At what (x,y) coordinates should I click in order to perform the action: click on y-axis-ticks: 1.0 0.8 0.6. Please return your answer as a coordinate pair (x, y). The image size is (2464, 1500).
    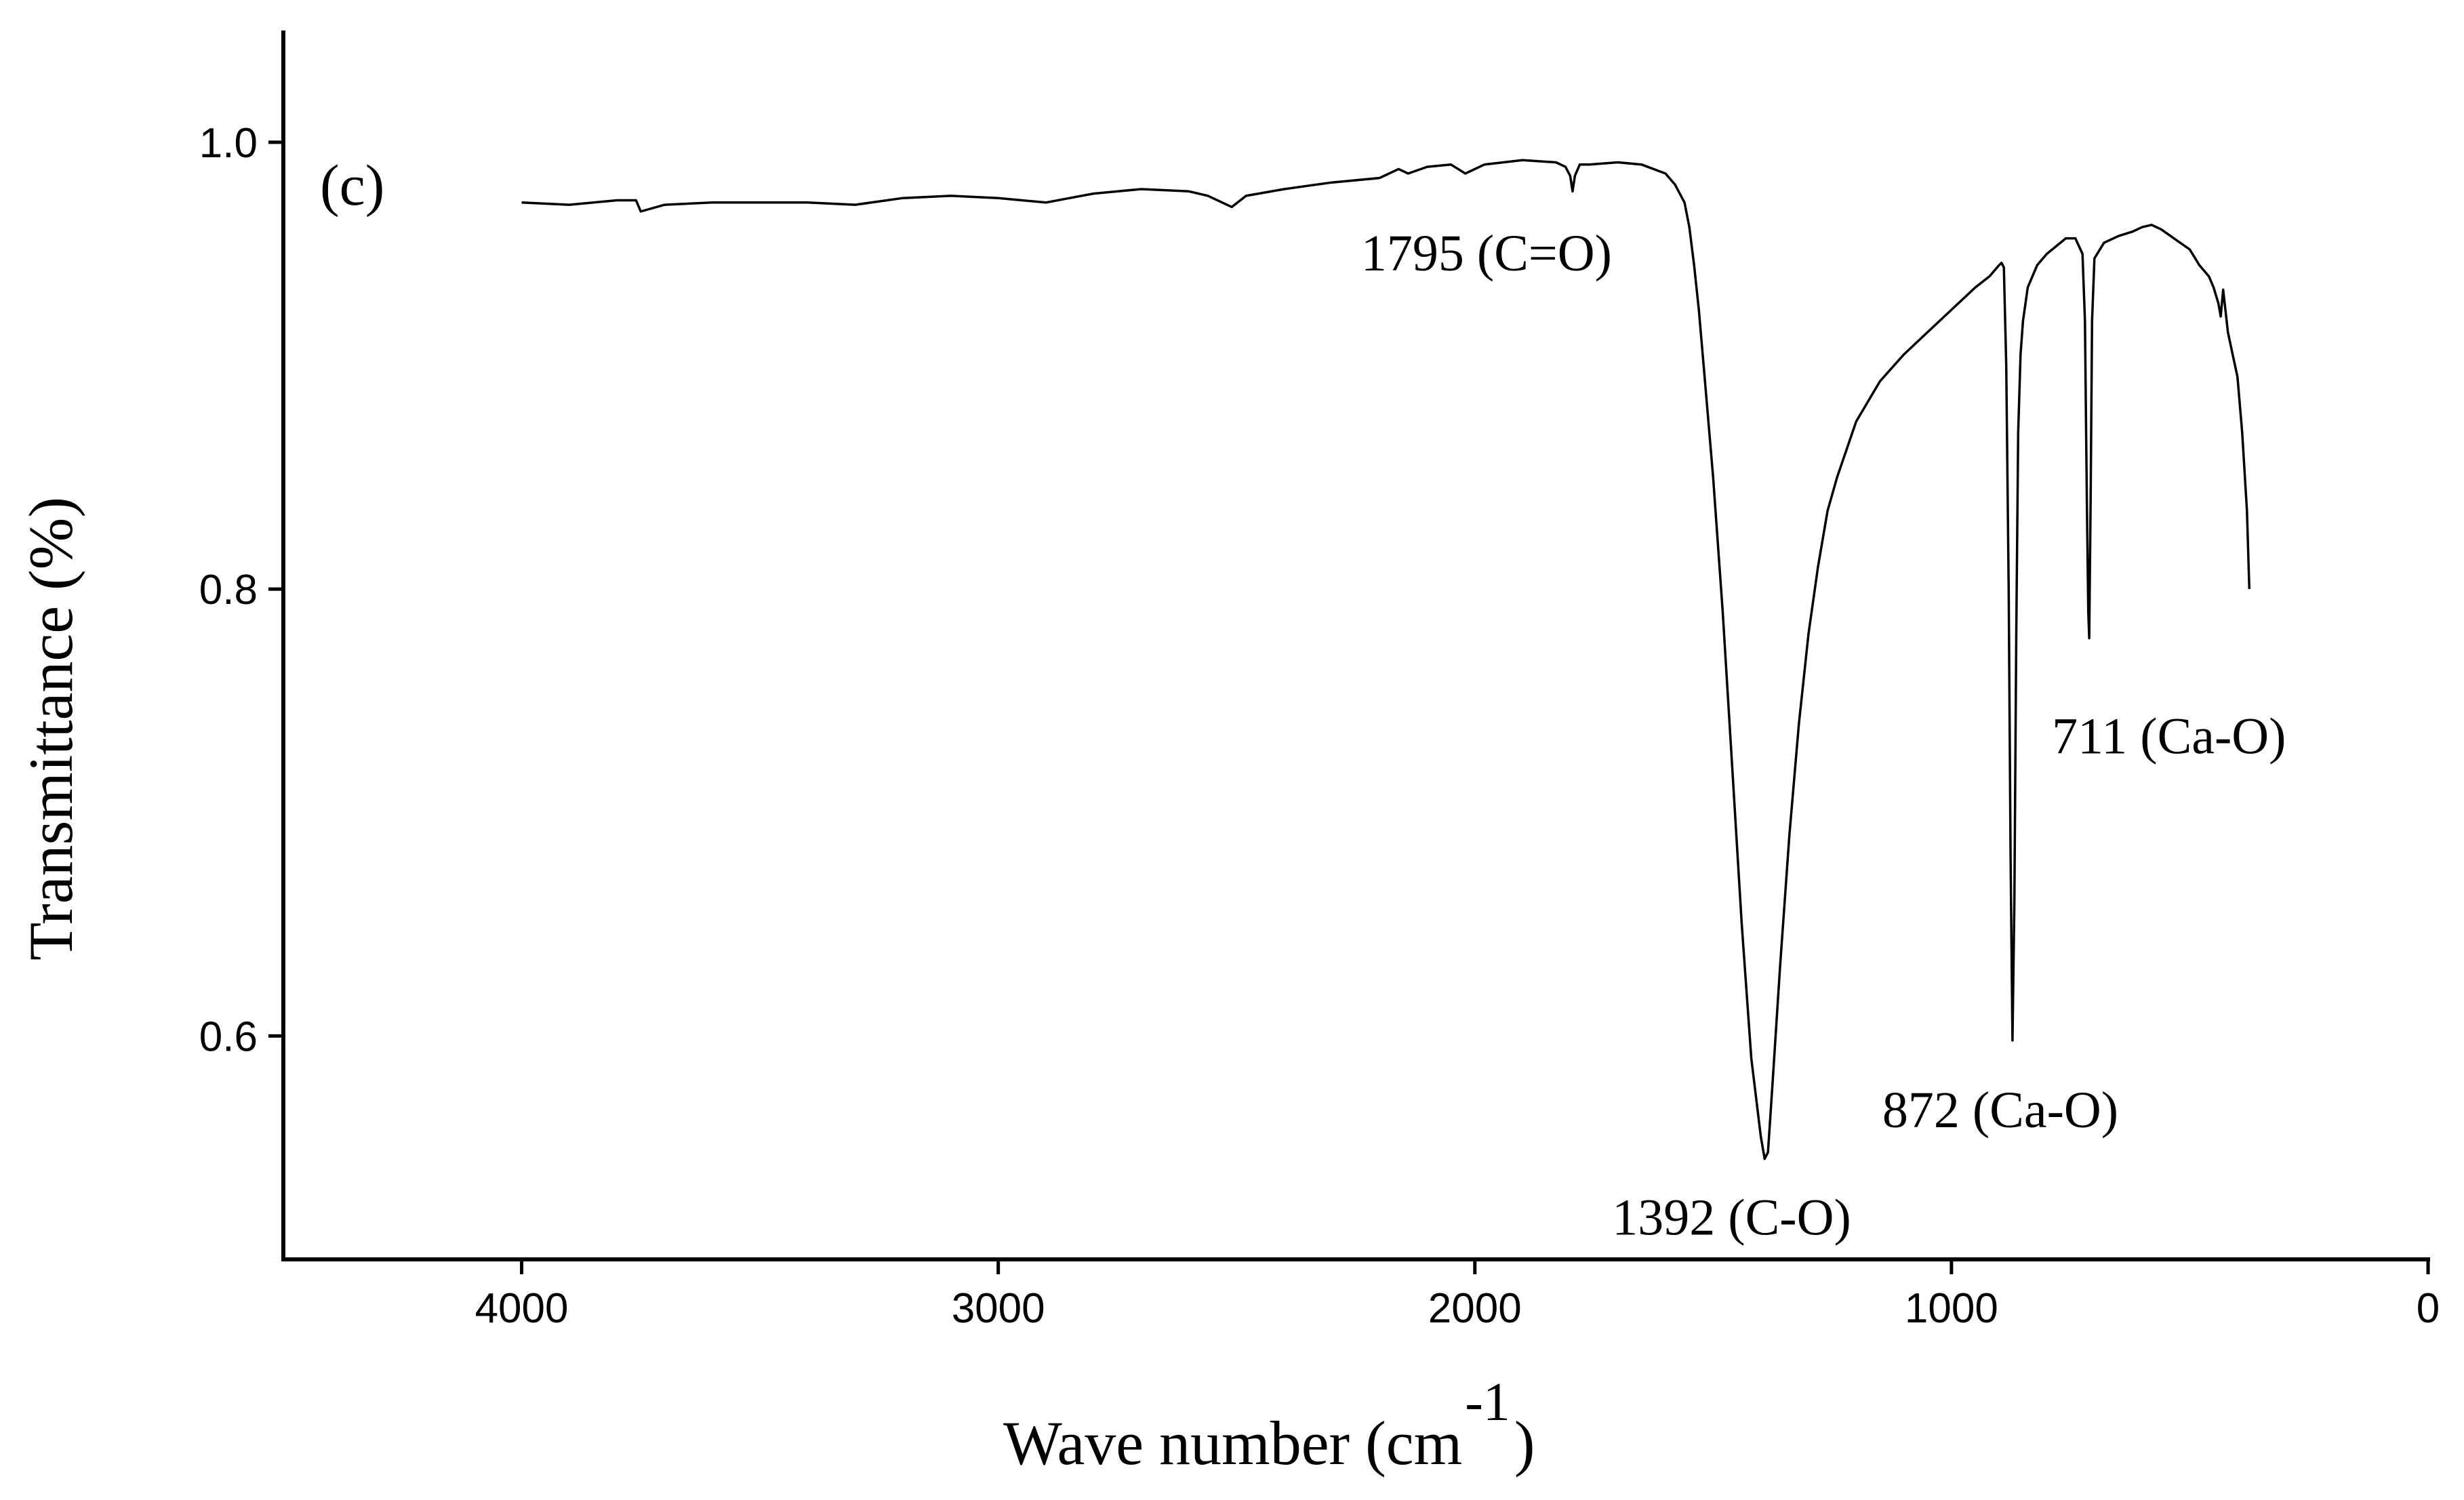
    Looking at the image, I should click on (241, 590).